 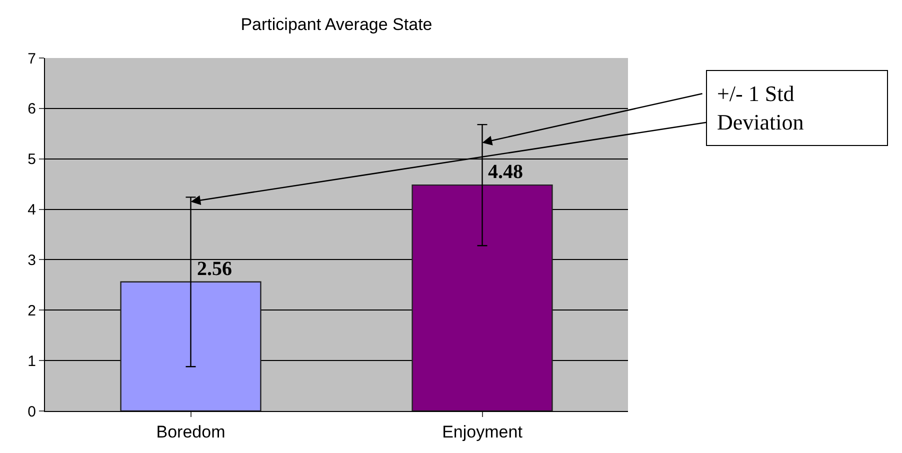 I want to click on y-tick-label: 2, so click(x=32, y=311).